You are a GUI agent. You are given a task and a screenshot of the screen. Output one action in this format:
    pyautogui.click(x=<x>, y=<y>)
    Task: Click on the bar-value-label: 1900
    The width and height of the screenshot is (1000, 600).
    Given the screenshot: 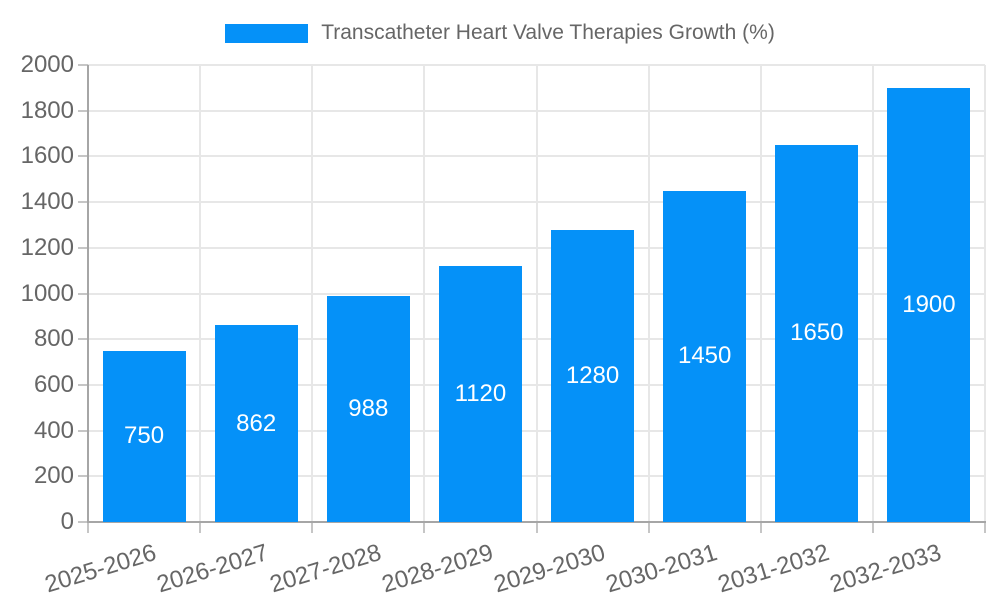 What is the action you would take?
    pyautogui.click(x=929, y=304)
    